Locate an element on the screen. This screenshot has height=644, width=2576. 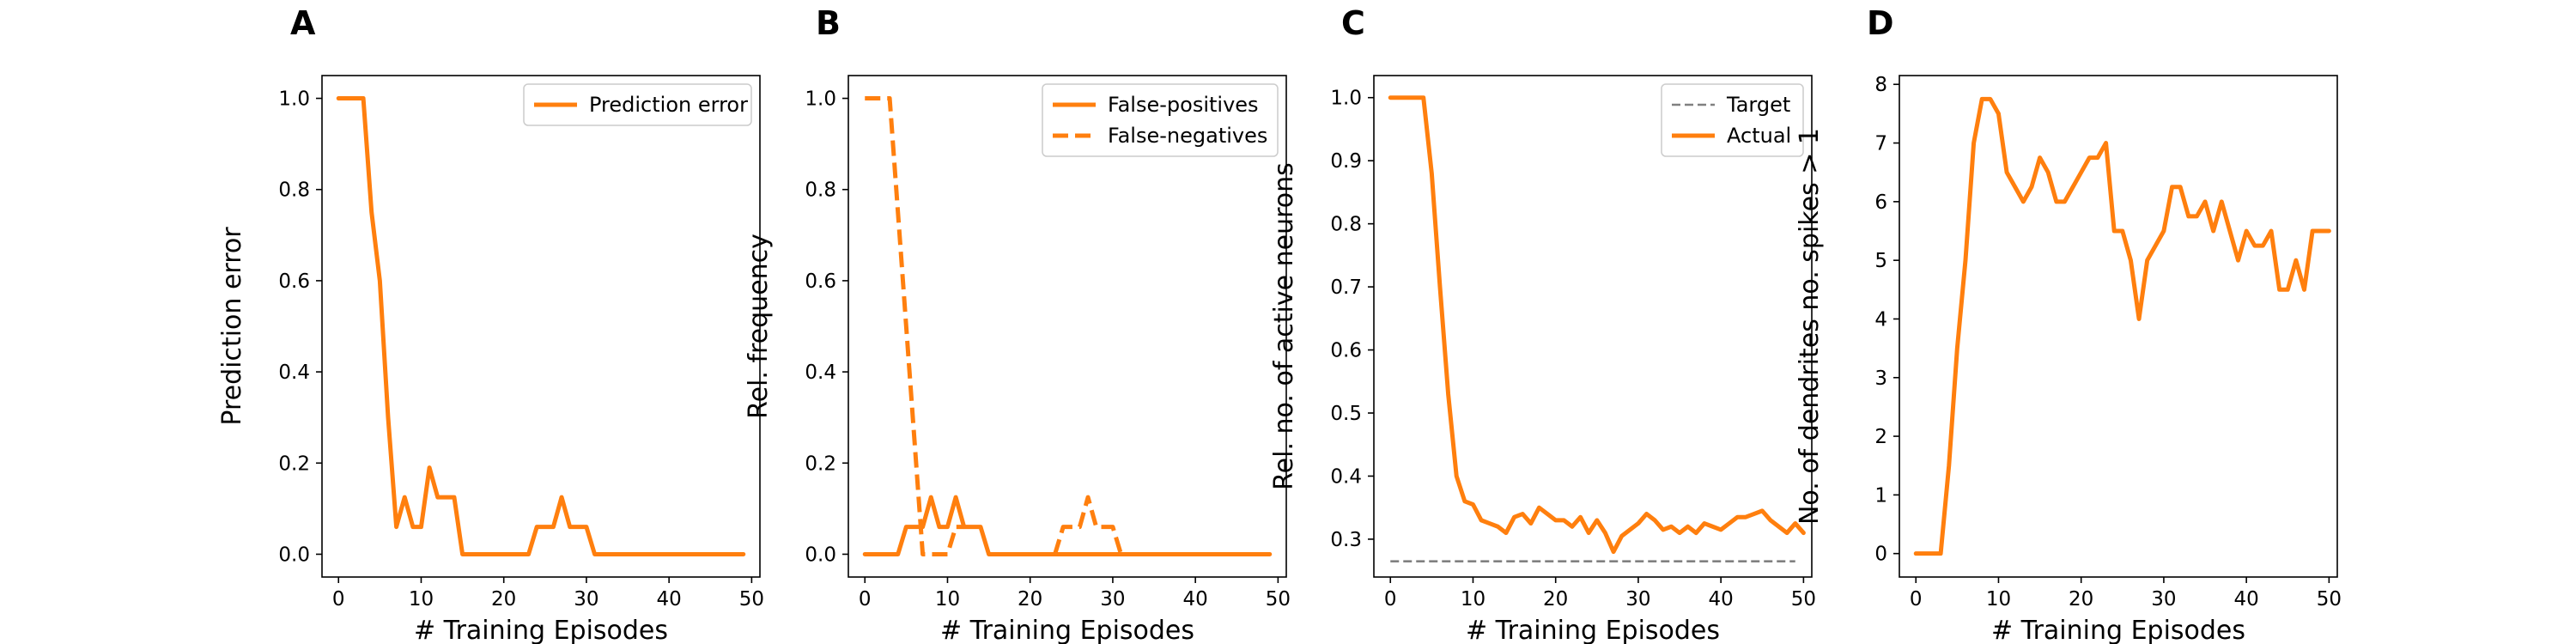
legend-label: False-positives is located at coordinates (1184, 105).